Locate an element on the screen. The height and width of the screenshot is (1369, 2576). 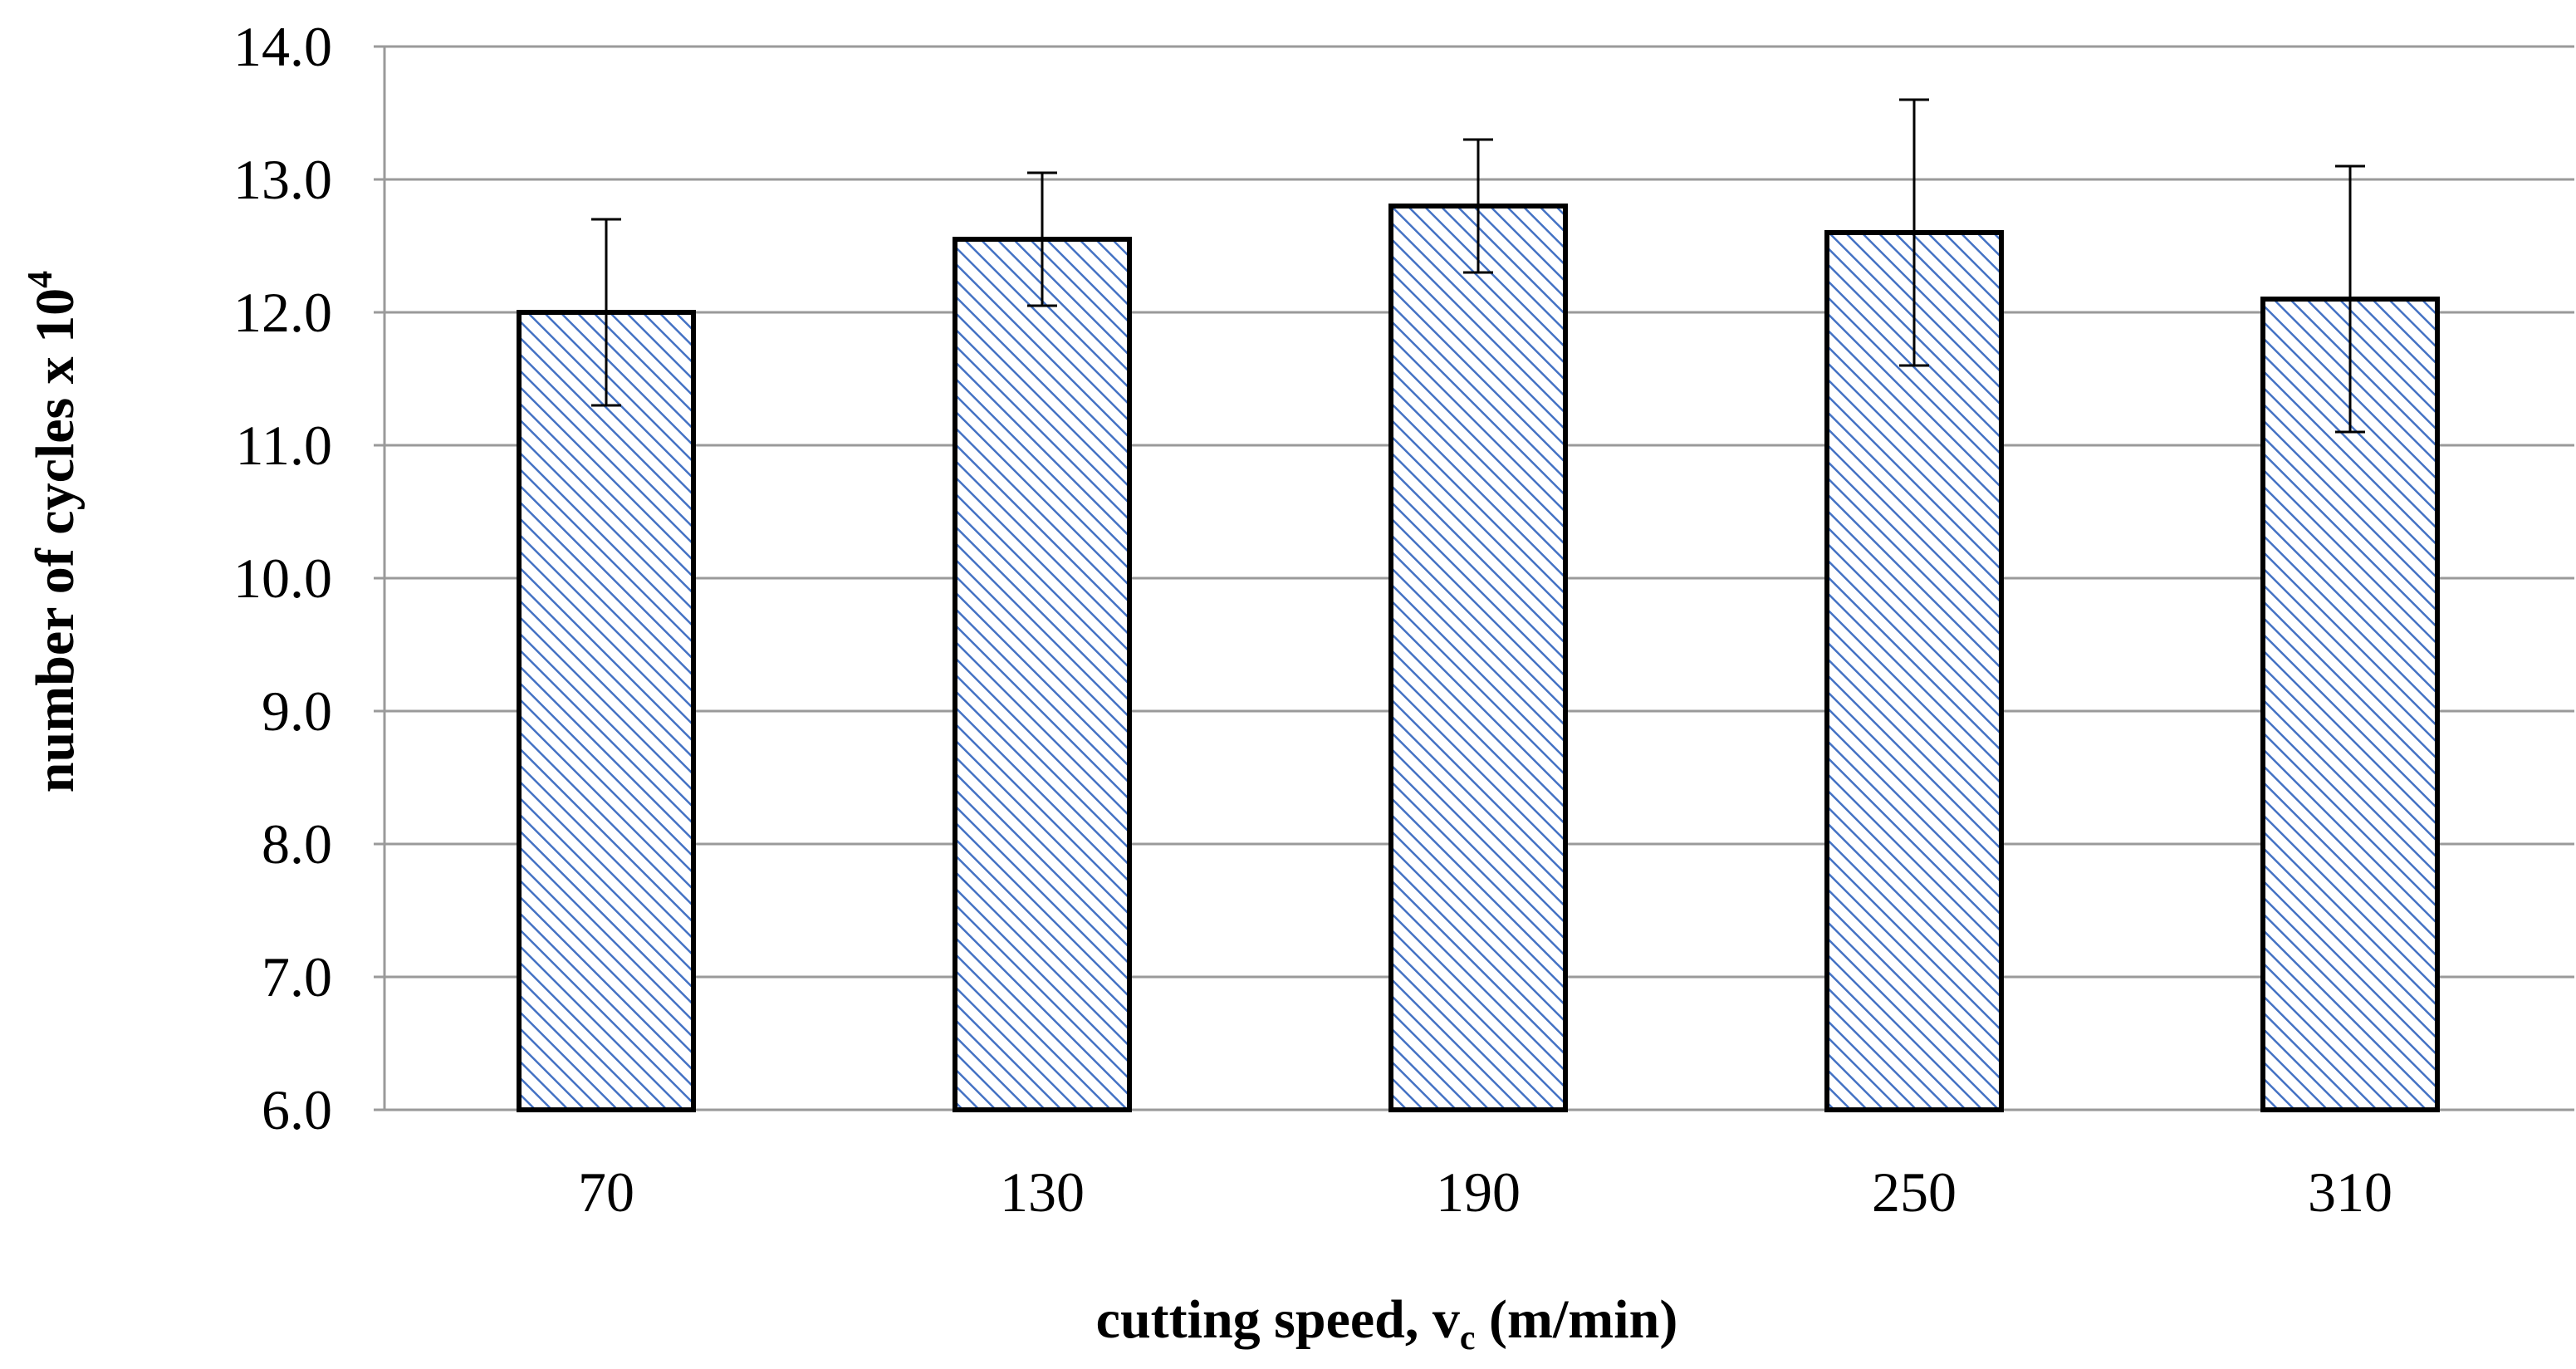
y-tick-label: 9.0 is located at coordinates (297, 711).